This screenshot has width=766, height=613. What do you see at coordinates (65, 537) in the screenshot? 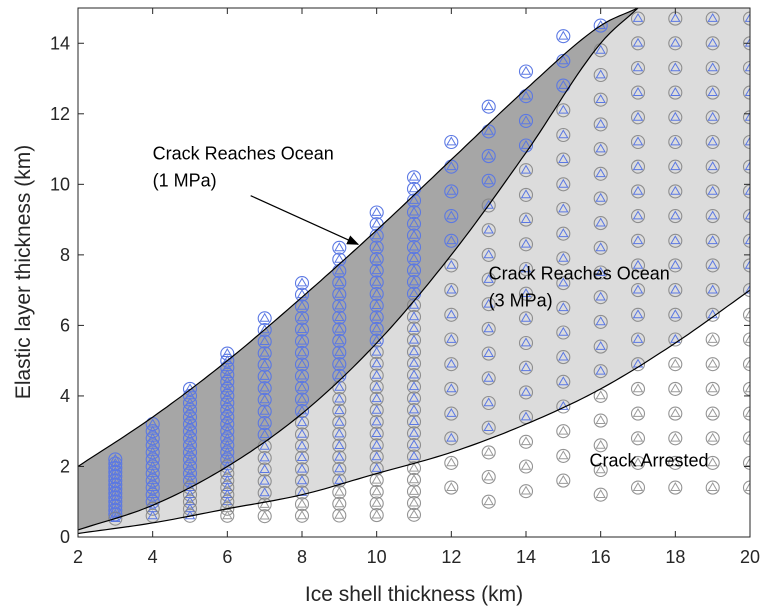
I see `y-tick-label: 0` at bounding box center [65, 537].